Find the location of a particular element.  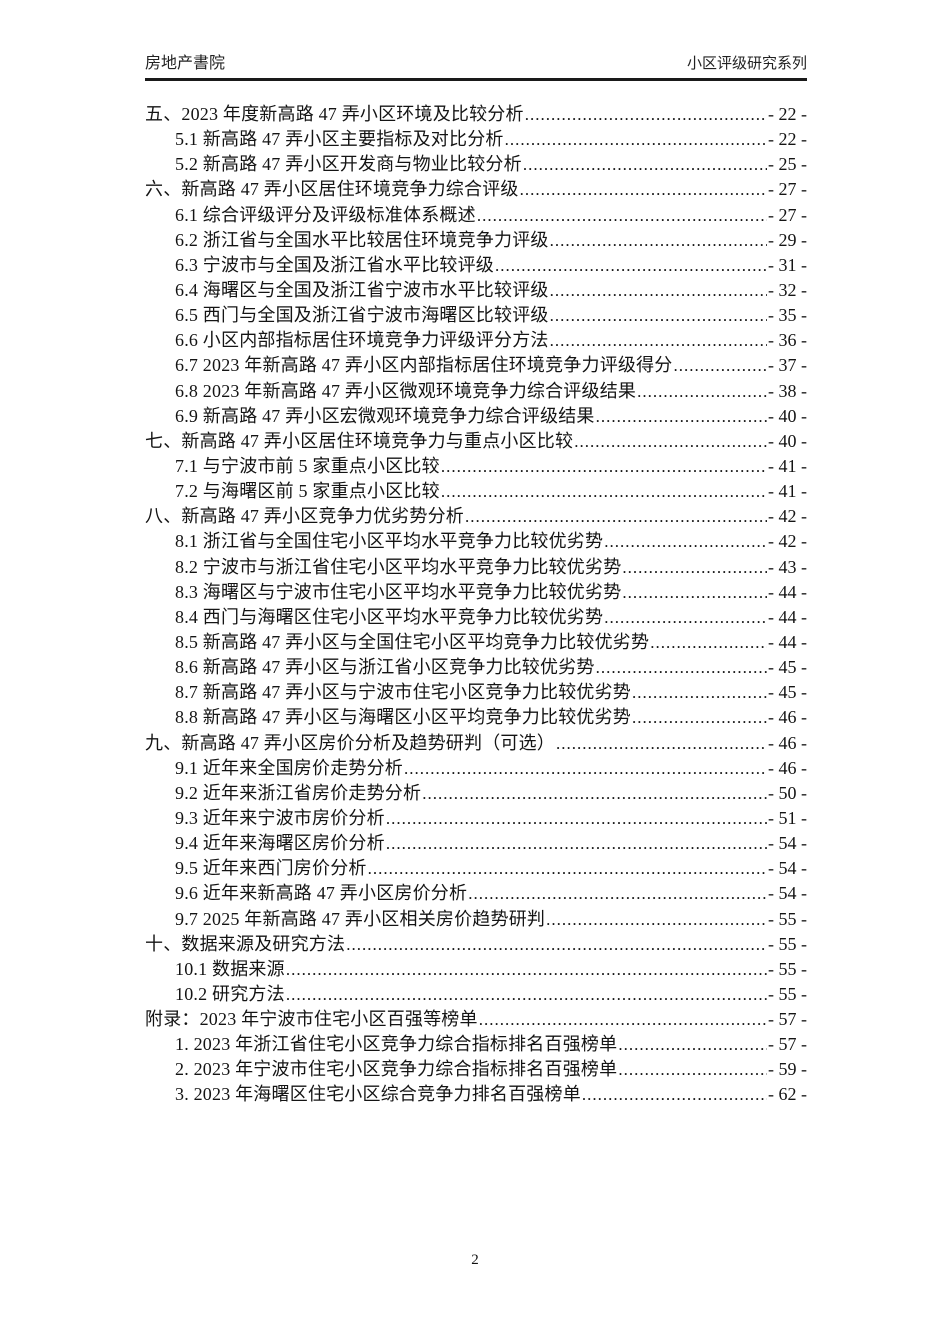

toc-entry: 9.2 近年来浙江省房价走势分析 - 50 - is located at coordinates (476, 793).